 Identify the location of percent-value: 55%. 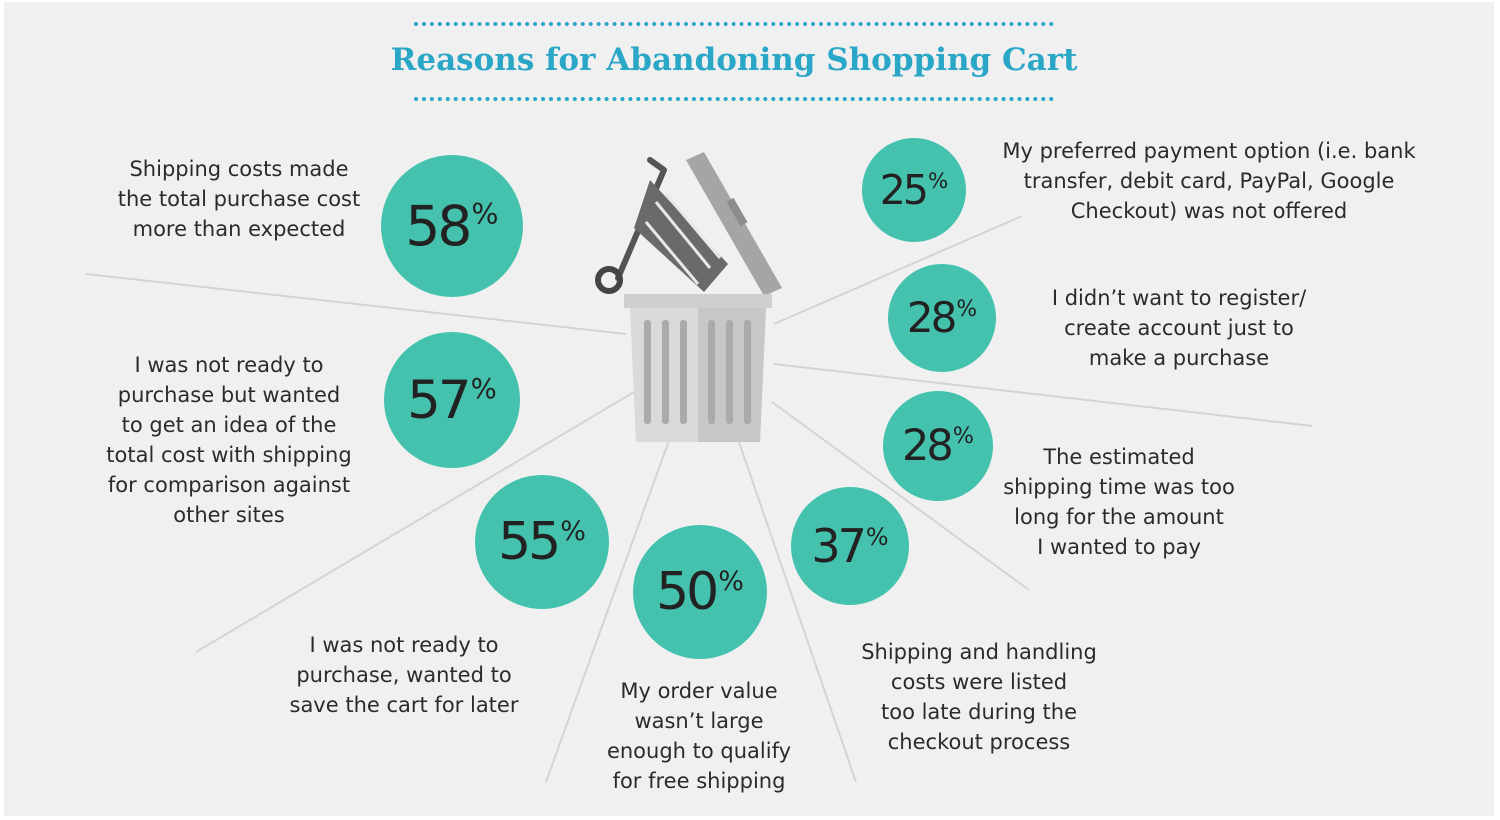
(542, 542).